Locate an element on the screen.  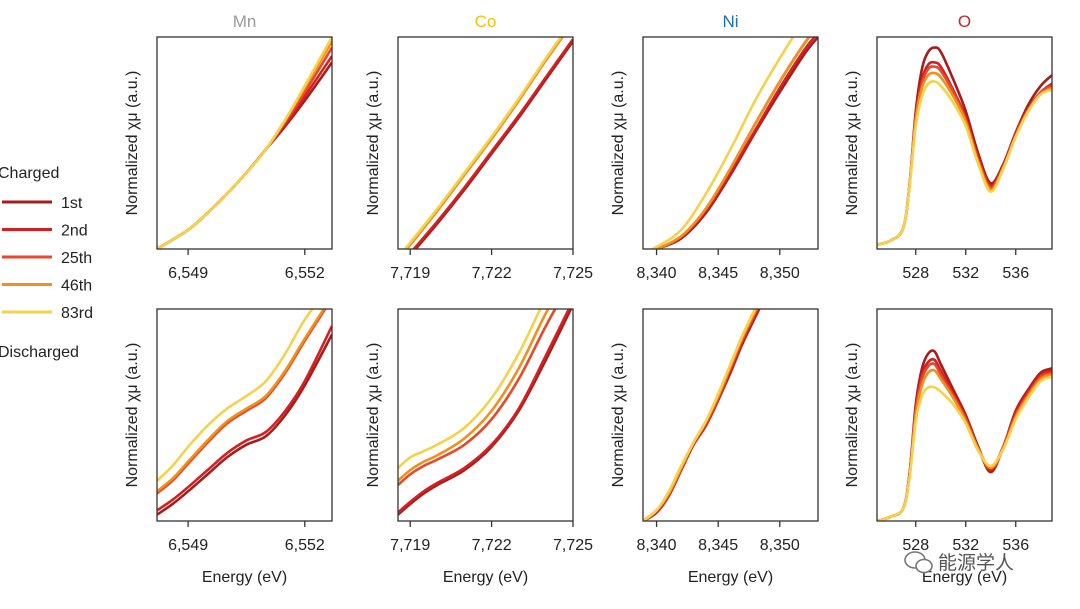
panel-charged-3: 528 532 536 Normalized χμ (a.u.) O is located at coordinates (948, 147).